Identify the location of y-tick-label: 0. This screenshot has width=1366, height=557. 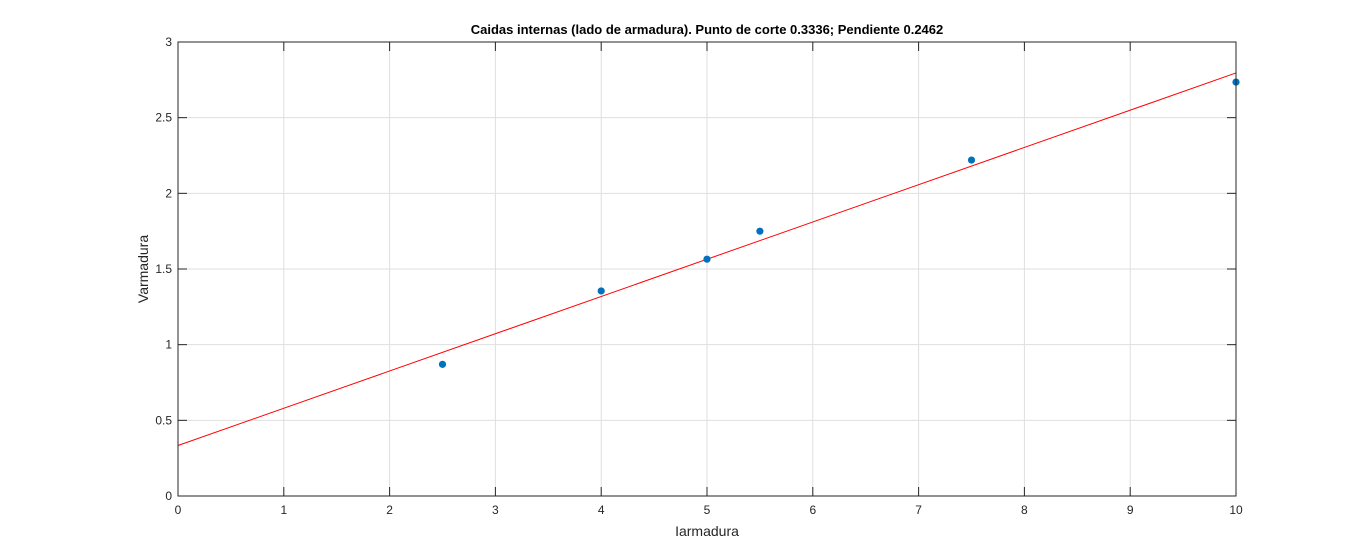
(168, 496).